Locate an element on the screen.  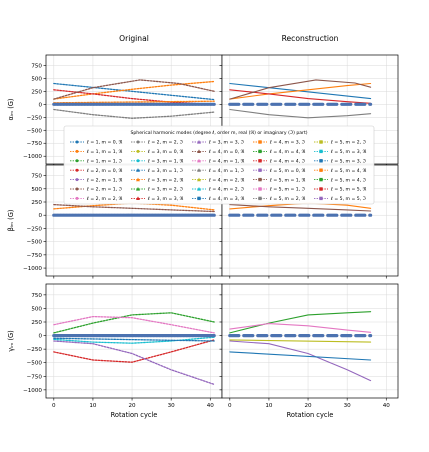
legend-item: ℓ = 3, m = 2, ℑ is located at coordinates (157, 190).